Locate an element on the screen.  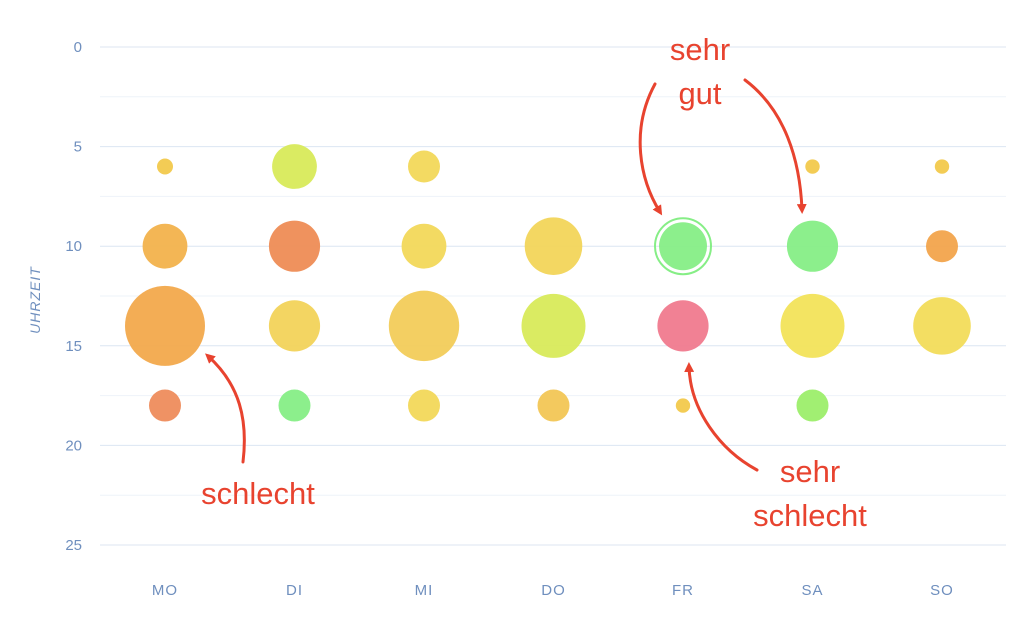
y-axis-ticks: 0 5 10 15 20 25 is located at coordinates (73, 296).